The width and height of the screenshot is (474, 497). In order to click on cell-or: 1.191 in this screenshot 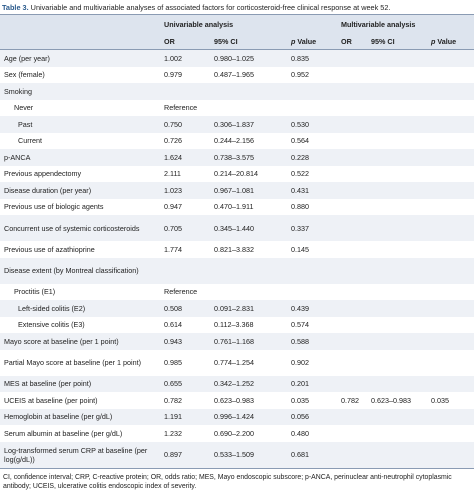, I will do `click(185, 416)`.